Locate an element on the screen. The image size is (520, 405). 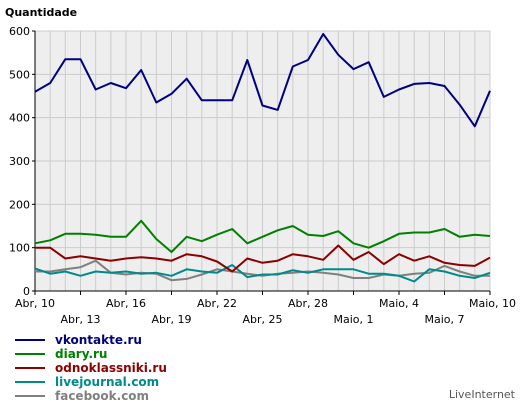
x-tick-label: Abr, 22 is located at coordinates (217, 303).